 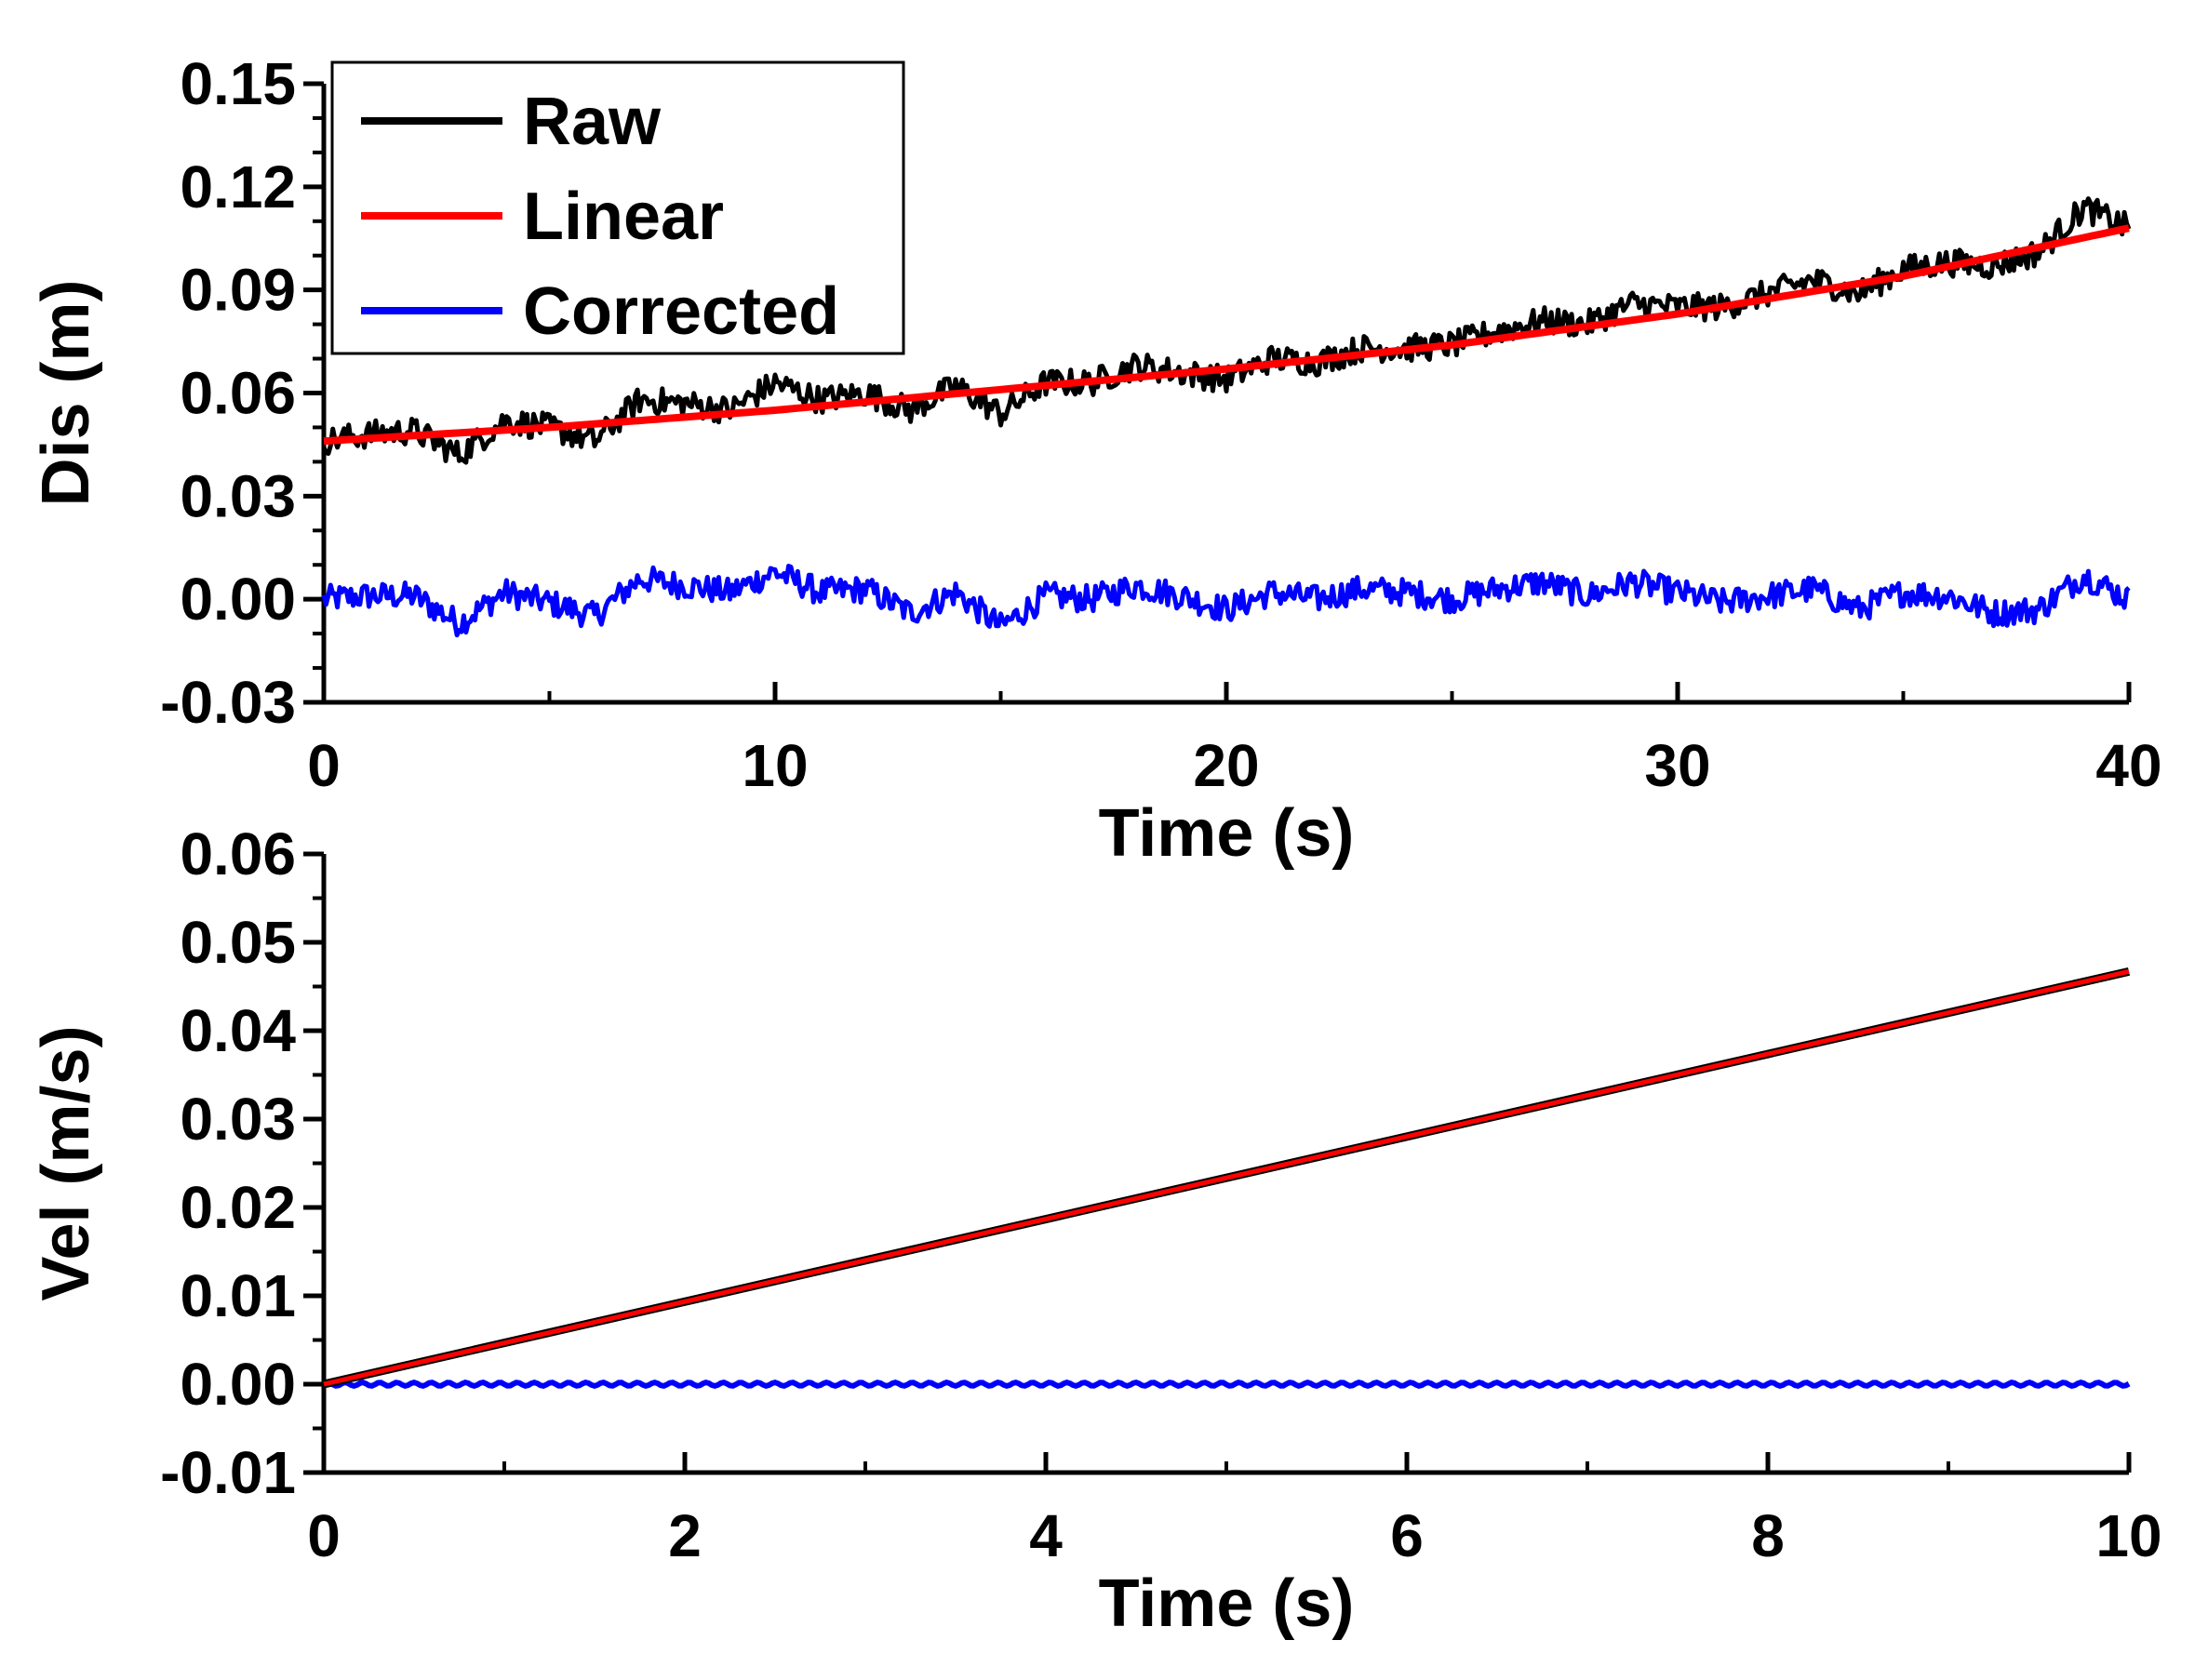 I want to click on series-raw-line, so click(x=1226, y=330).